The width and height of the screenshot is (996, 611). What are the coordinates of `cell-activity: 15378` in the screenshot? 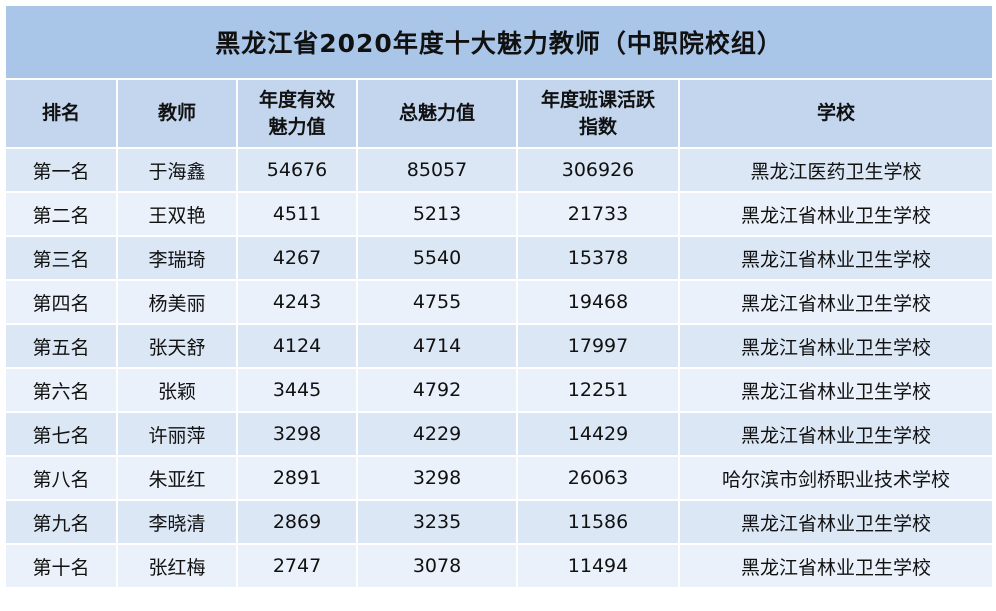 It's located at (598, 258).